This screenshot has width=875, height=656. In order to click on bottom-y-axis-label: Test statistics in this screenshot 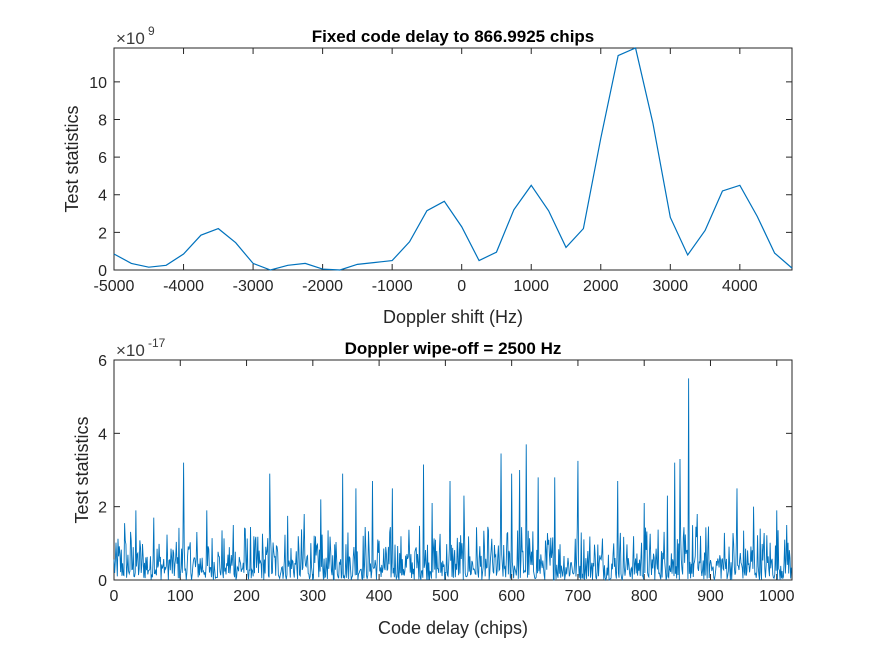, I will do `click(82, 469)`.